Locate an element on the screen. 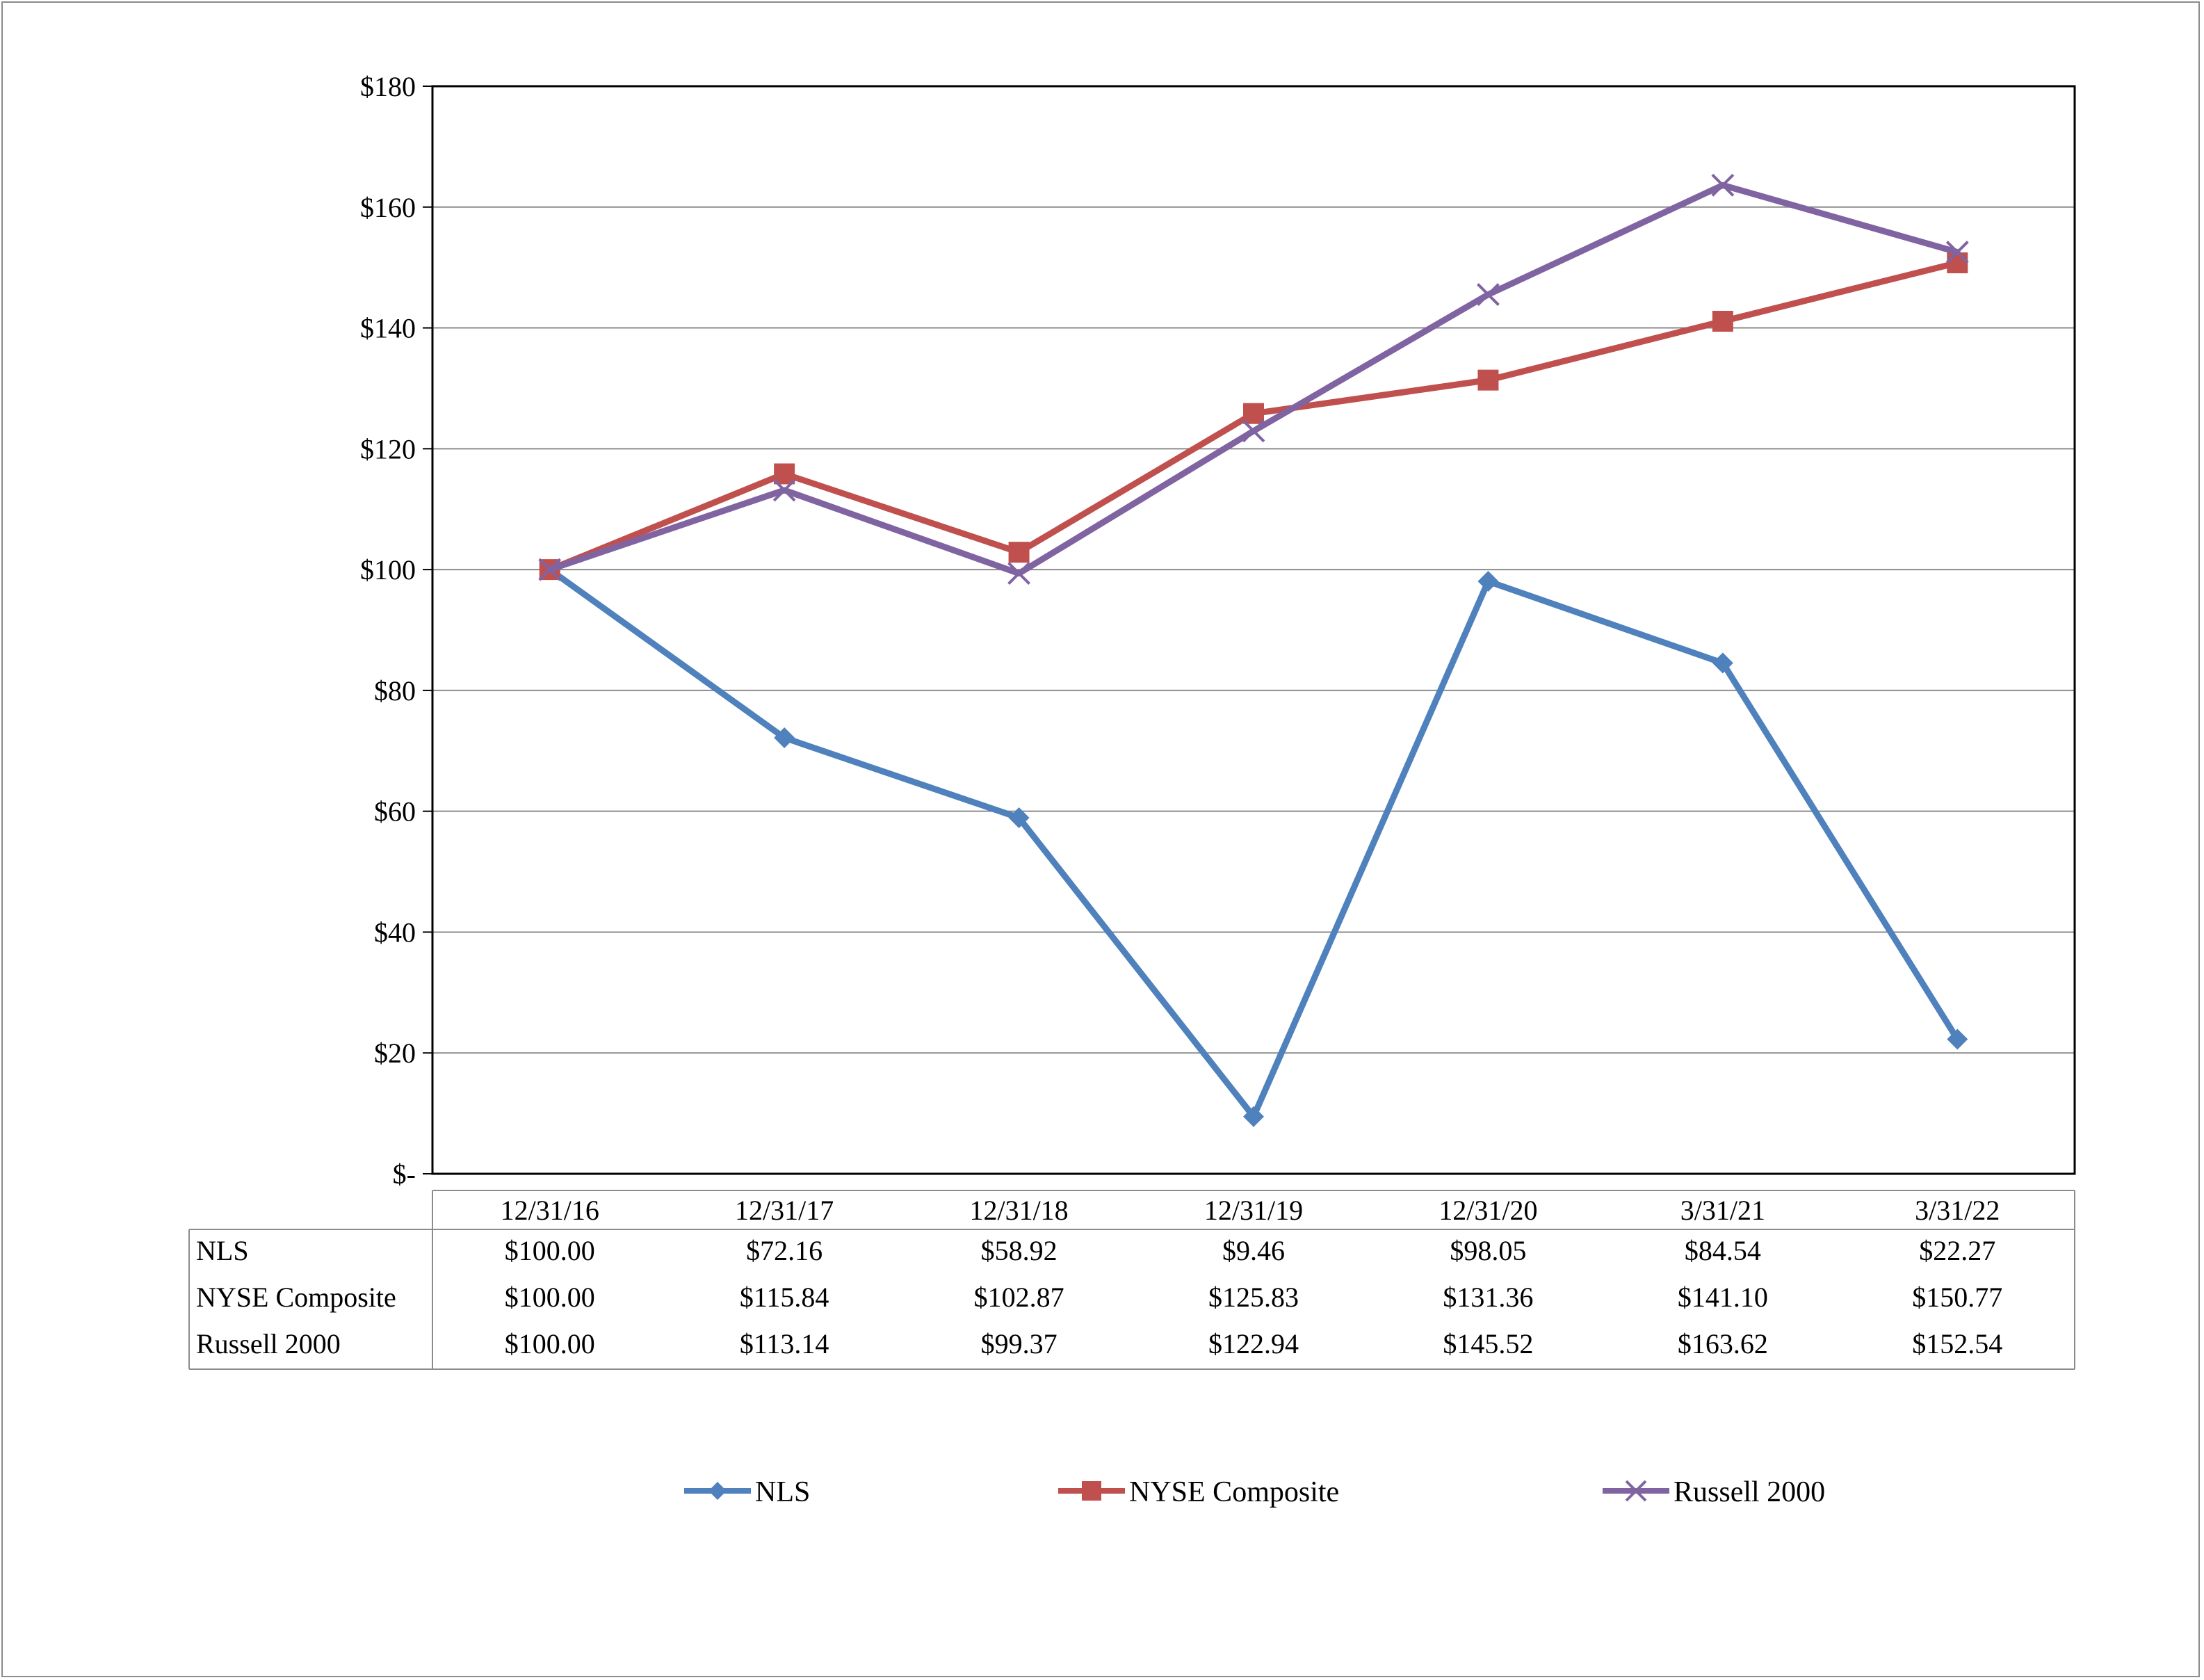 This screenshot has height=1680, width=2204. data-label: $131.36 is located at coordinates (1488, 1297).